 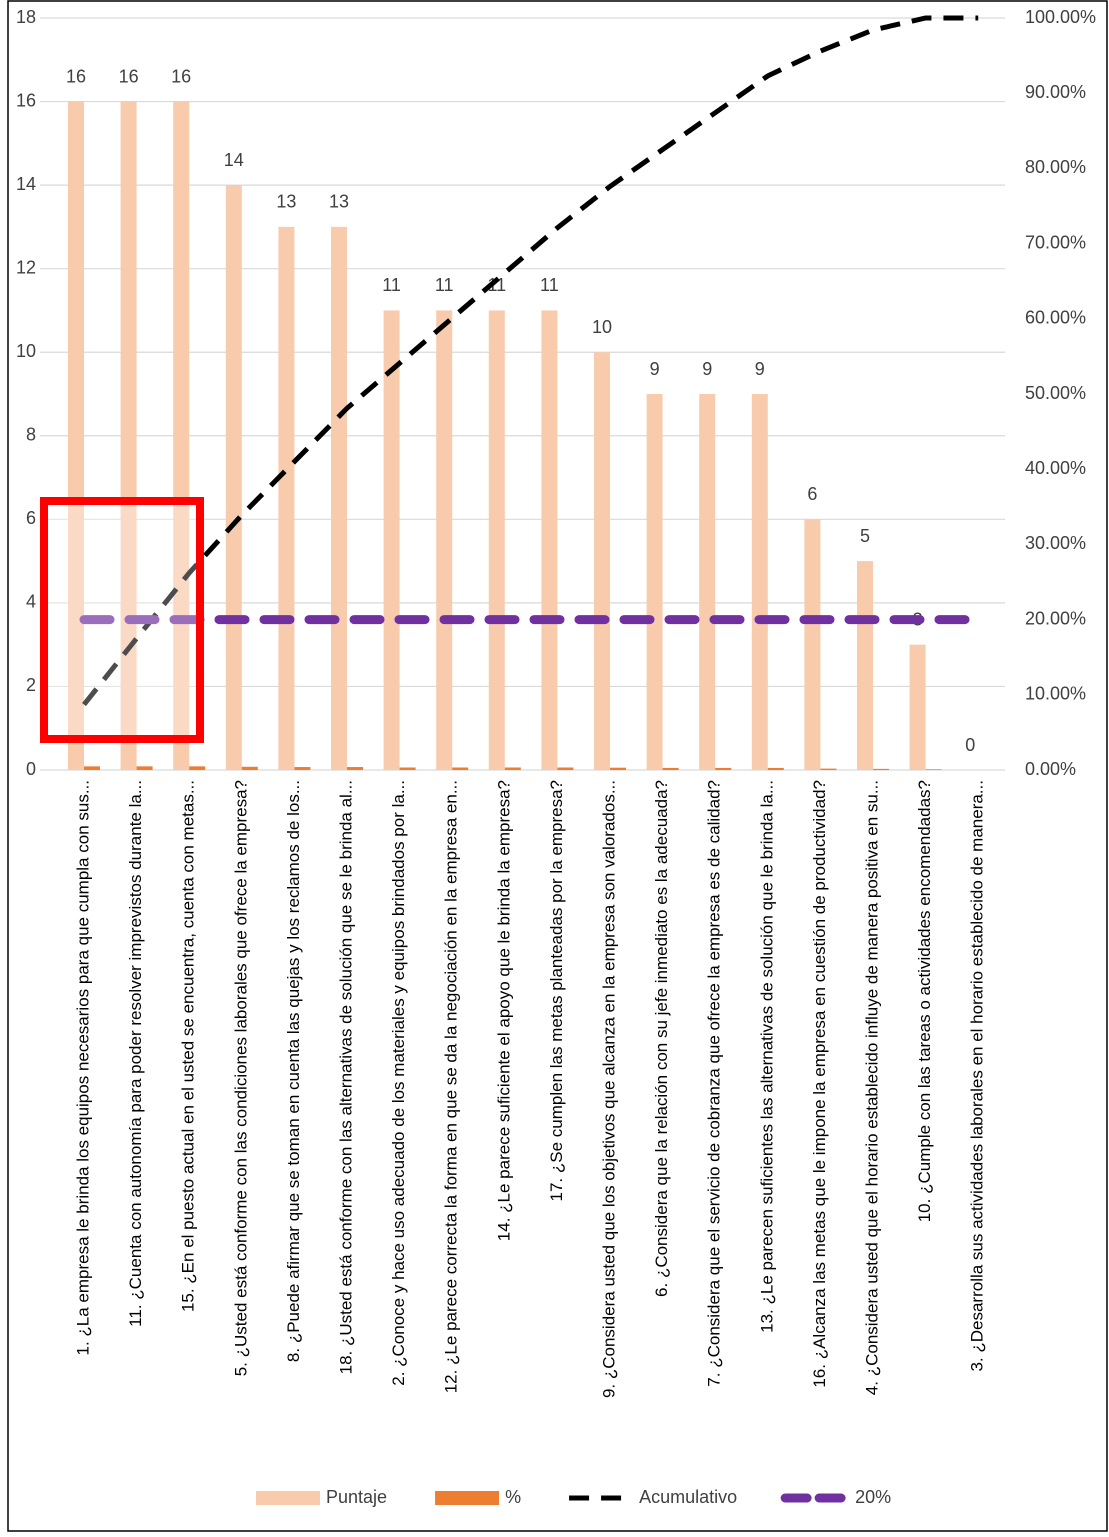 I want to click on y-tick-label: 8, so click(x=31, y=435).